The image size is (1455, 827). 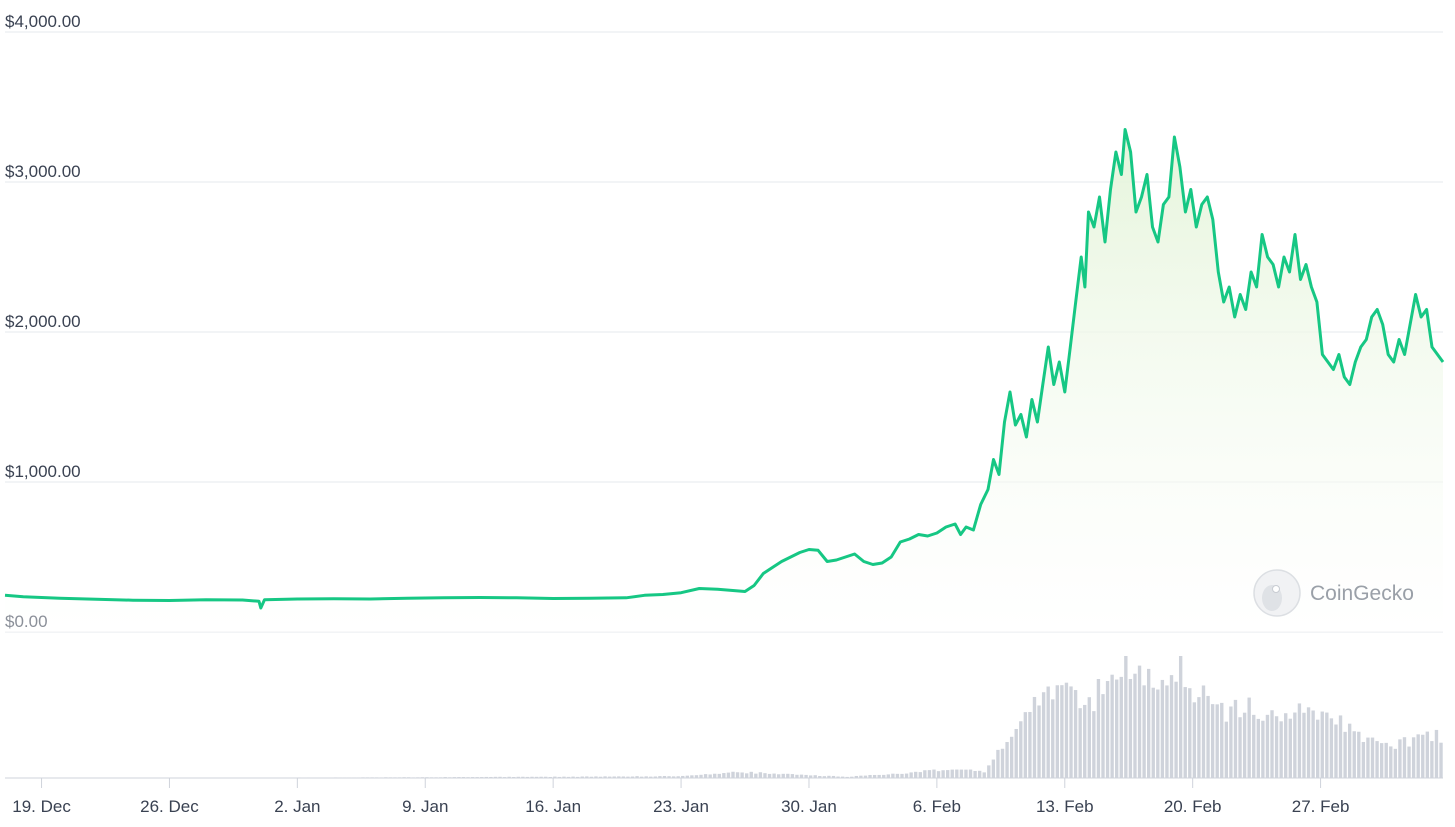 I want to click on gecko-logo-eye, so click(x=1276, y=589).